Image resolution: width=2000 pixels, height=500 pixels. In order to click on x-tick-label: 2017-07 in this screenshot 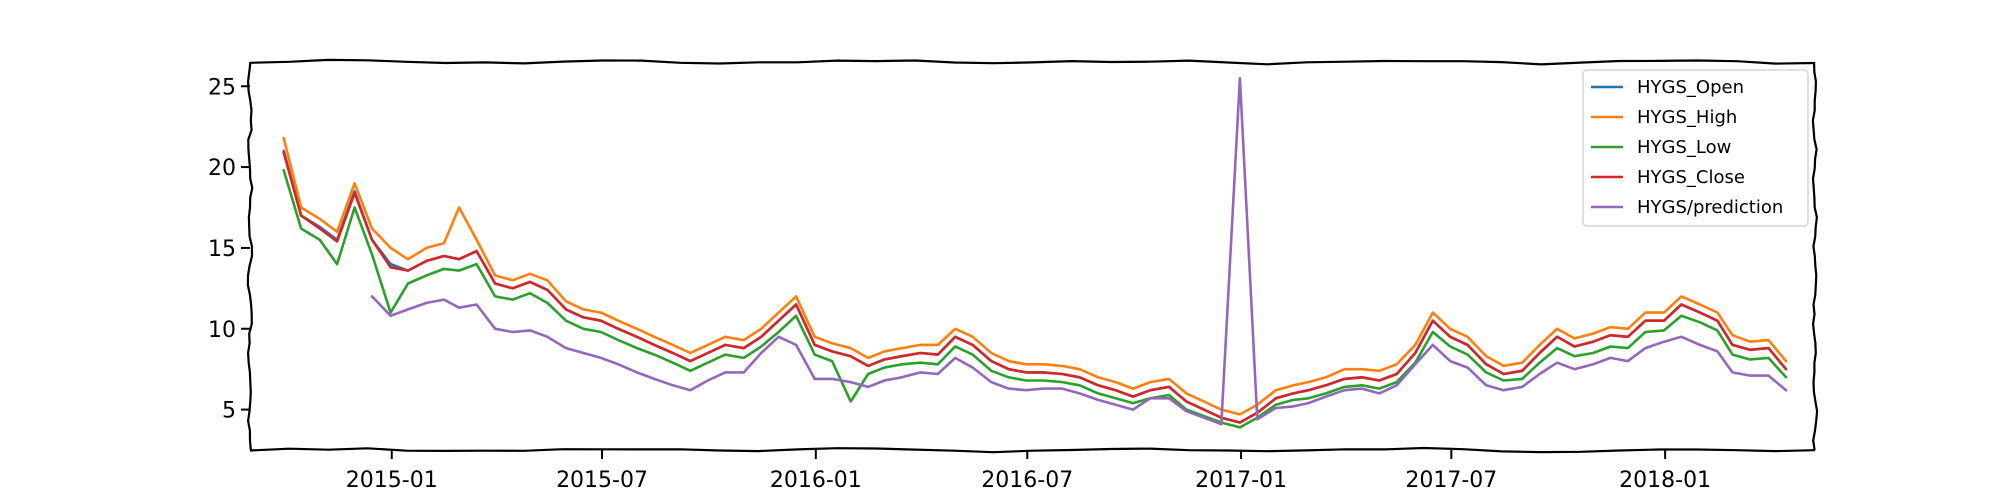, I will do `click(1451, 480)`.